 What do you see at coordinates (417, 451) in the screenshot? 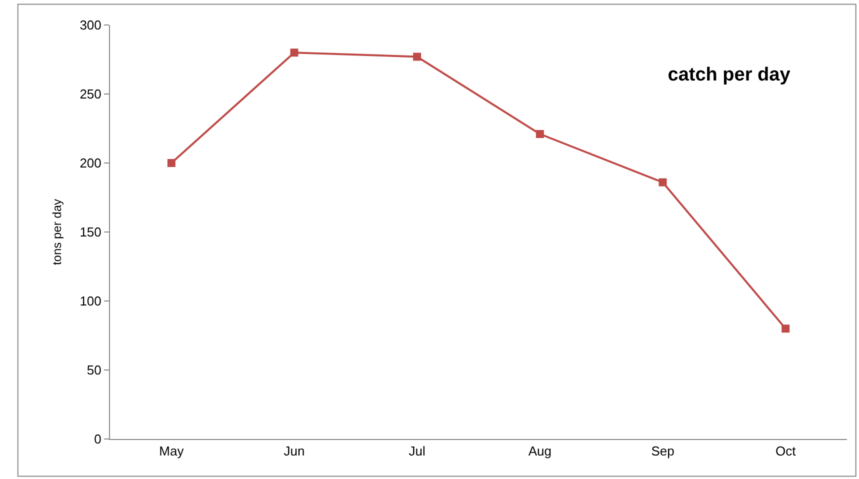
I see `x-tick-label: Jul` at bounding box center [417, 451].